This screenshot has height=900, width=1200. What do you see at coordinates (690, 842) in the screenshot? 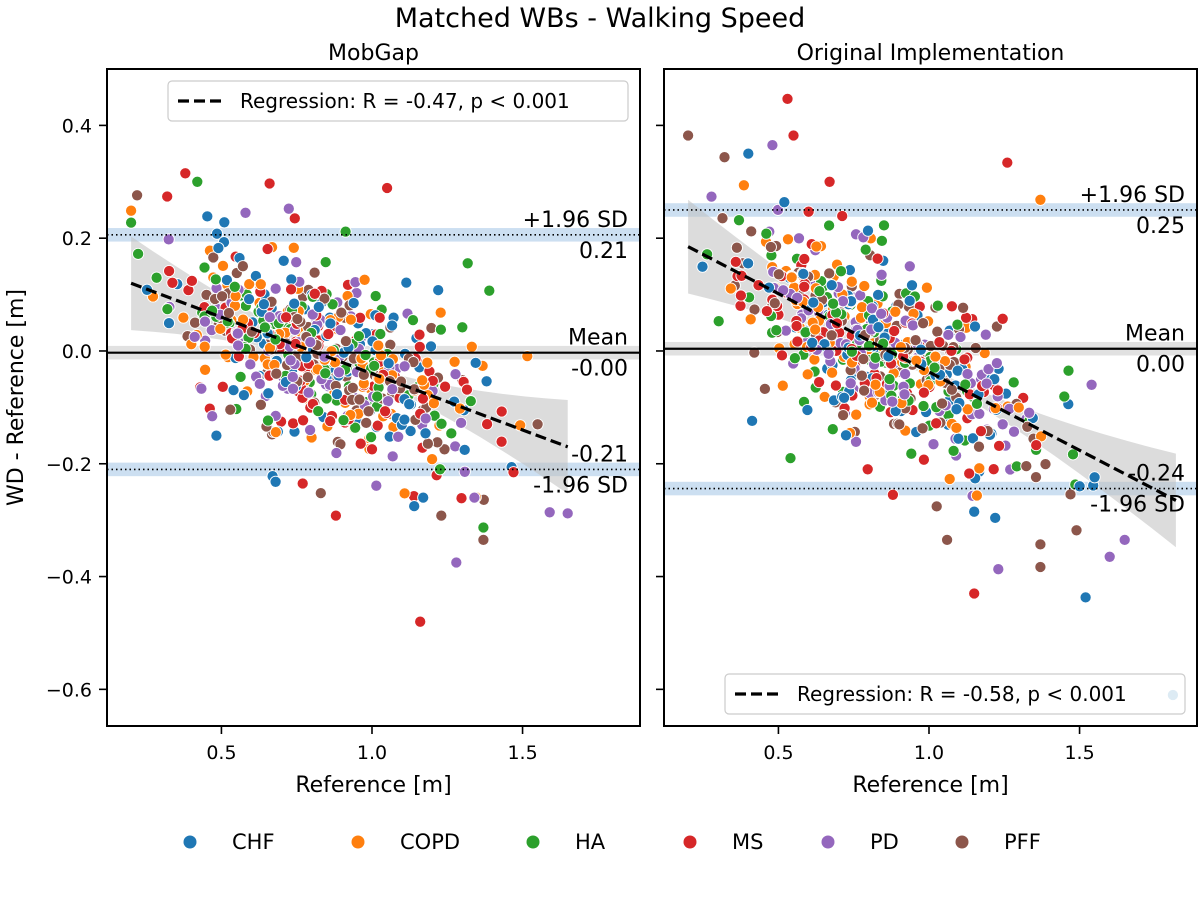
I see `legend-marker-ms` at bounding box center [690, 842].